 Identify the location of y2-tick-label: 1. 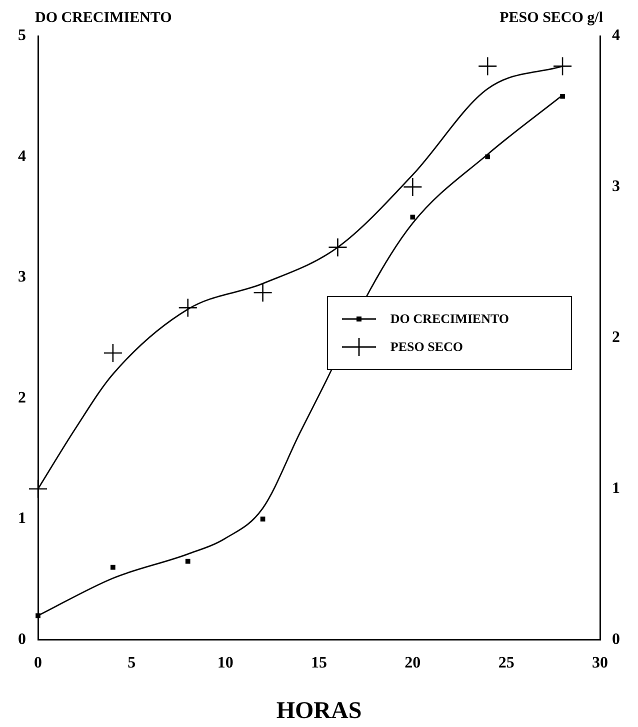
(616, 488).